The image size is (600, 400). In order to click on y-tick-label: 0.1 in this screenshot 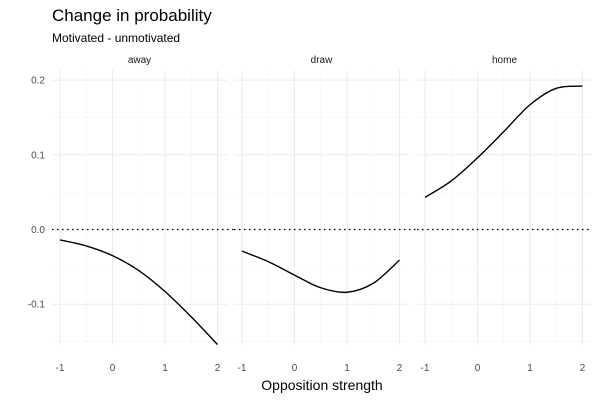, I will do `click(38, 155)`.